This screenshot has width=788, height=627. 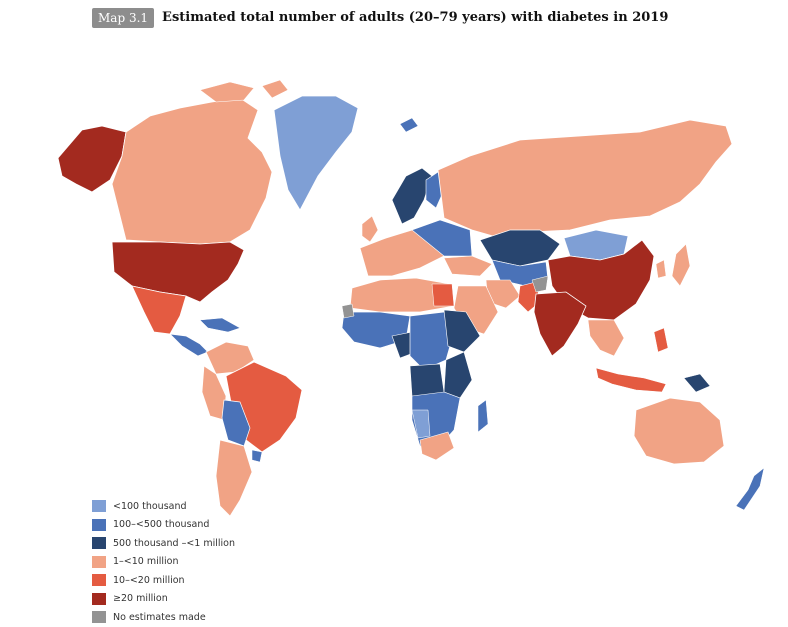 What do you see at coordinates (697, 383) in the screenshot?
I see `region-papua-new-guinea` at bounding box center [697, 383].